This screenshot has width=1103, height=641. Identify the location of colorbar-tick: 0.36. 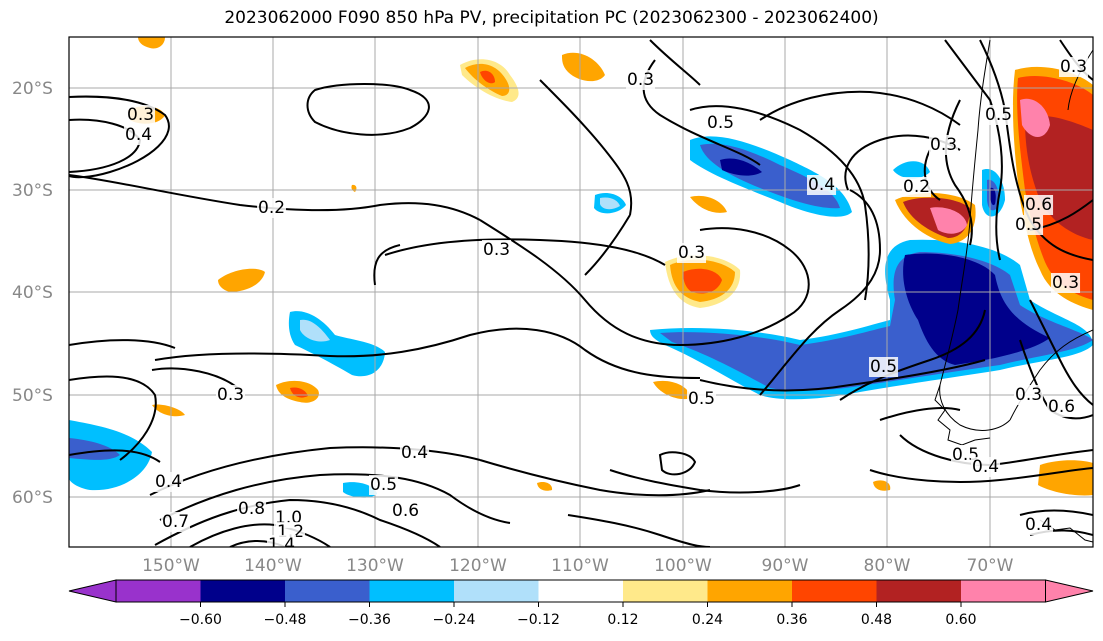
(791, 620).